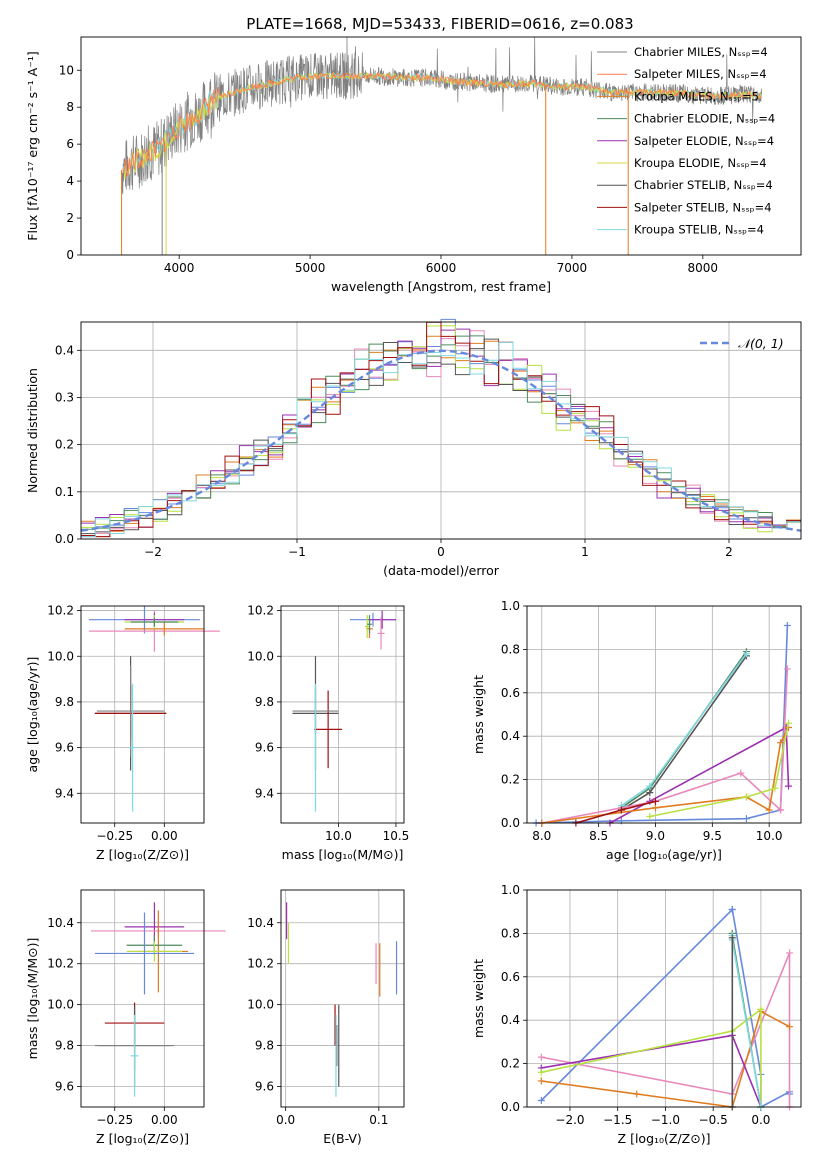 The width and height of the screenshot is (819, 1170). What do you see at coordinates (32, 715) in the screenshot?
I see `y-axis-label: age [log₁₀(age/yr)]` at bounding box center [32, 715].